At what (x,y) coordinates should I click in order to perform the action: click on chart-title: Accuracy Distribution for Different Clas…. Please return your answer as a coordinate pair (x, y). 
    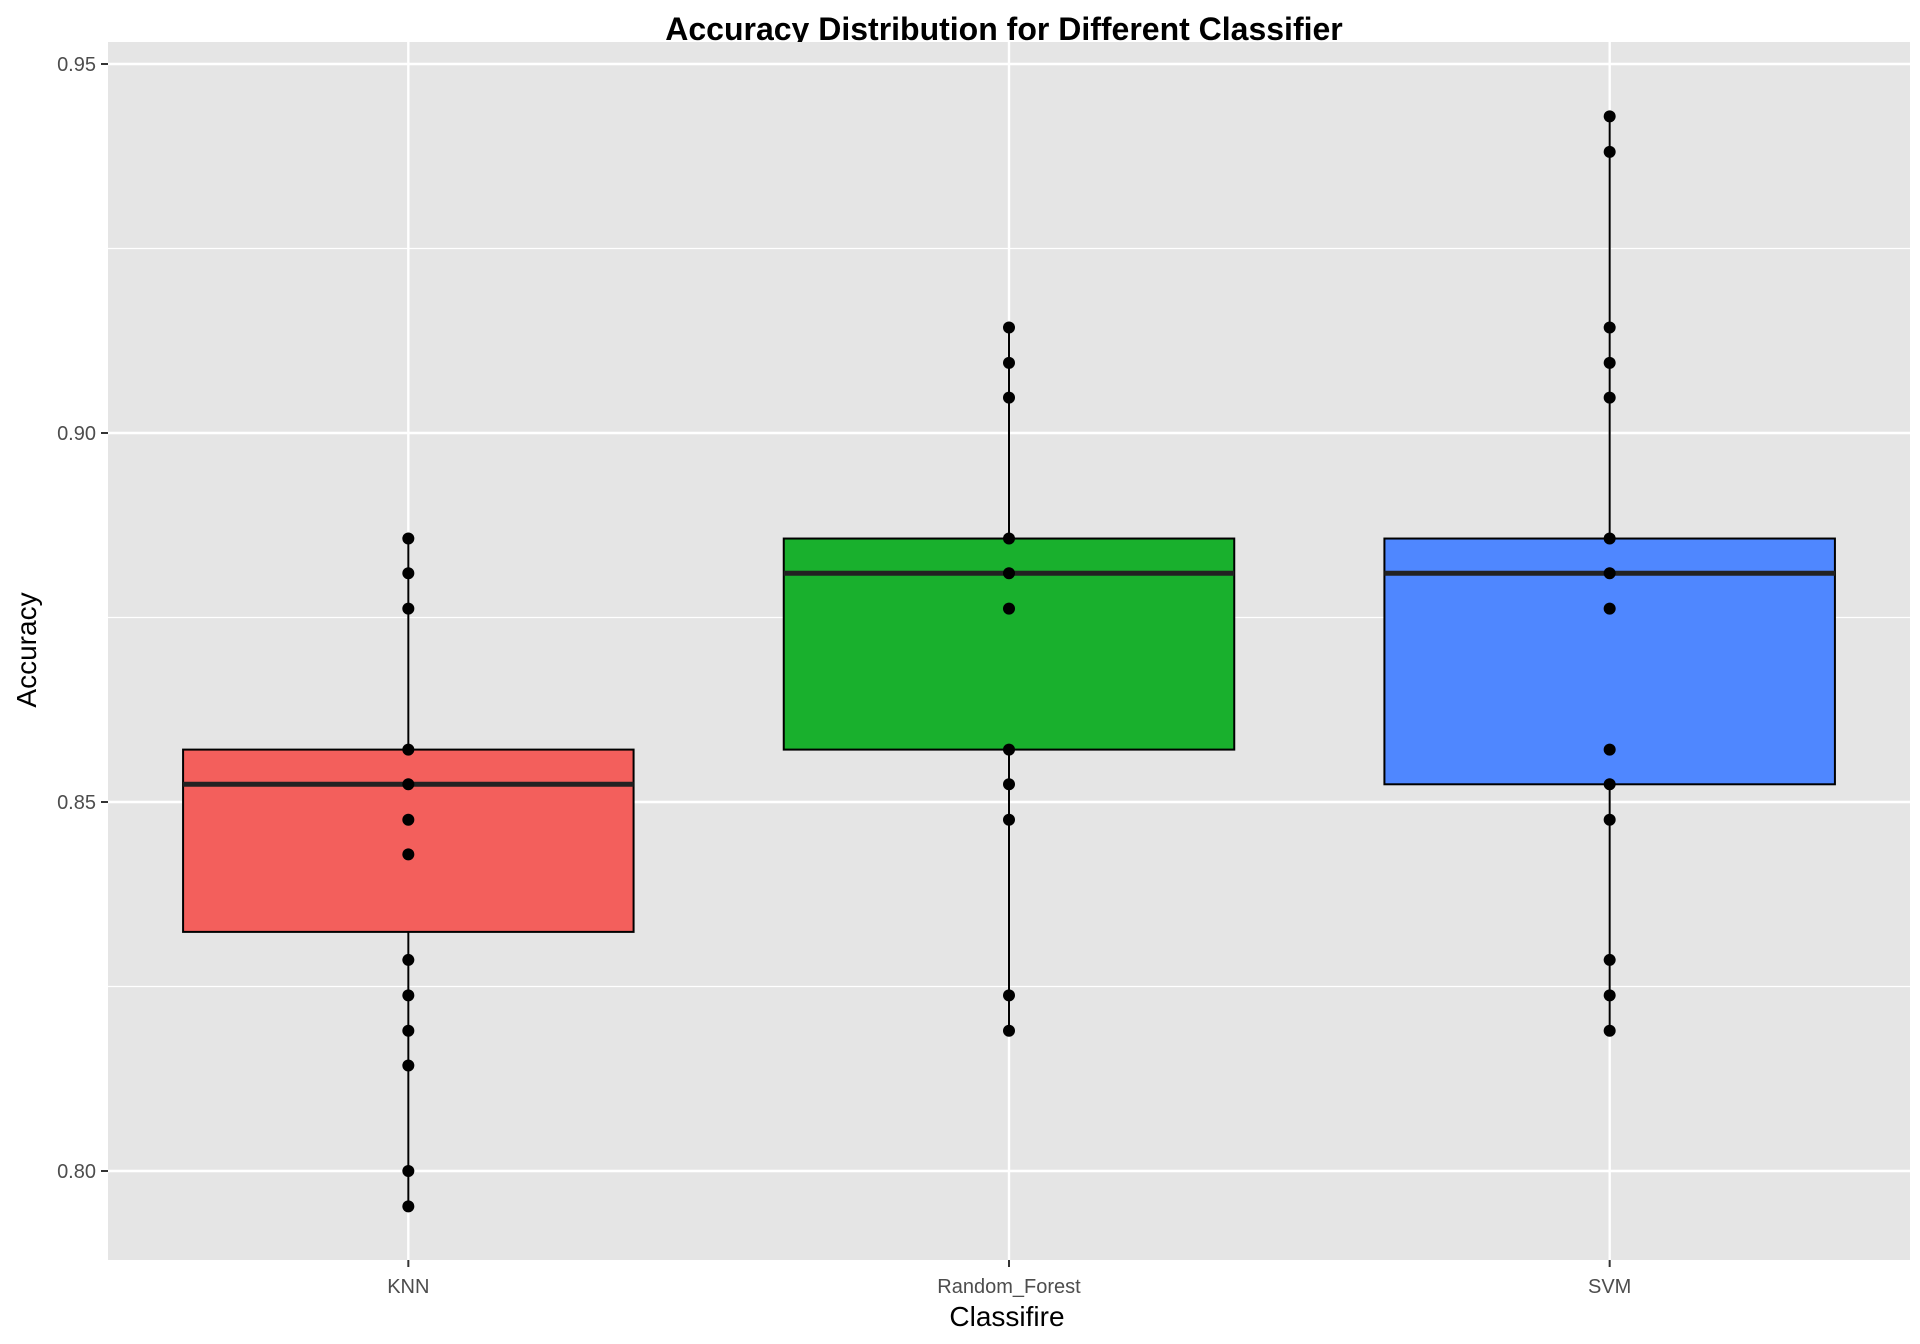
    Looking at the image, I should click on (1003, 29).